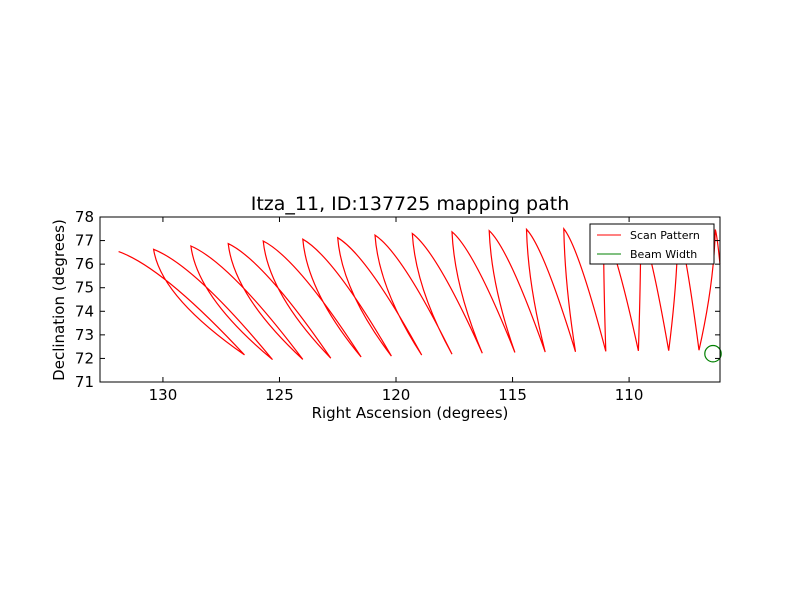  Describe the element at coordinates (410, 413) in the screenshot. I see `x-axis-label: Right Ascension (degrees)` at that location.